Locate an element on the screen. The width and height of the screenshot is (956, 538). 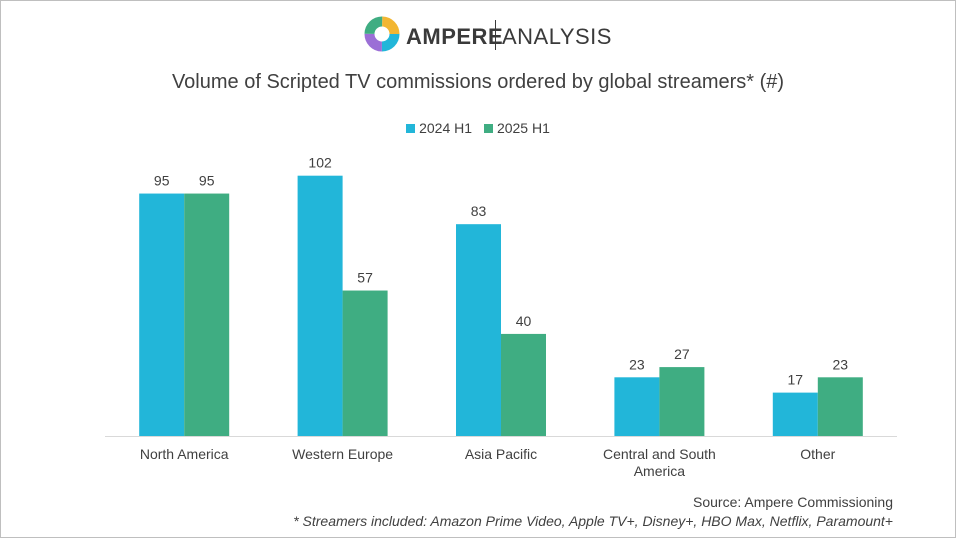
source-note: Source: Ampere Commissioning is located at coordinates (793, 502).